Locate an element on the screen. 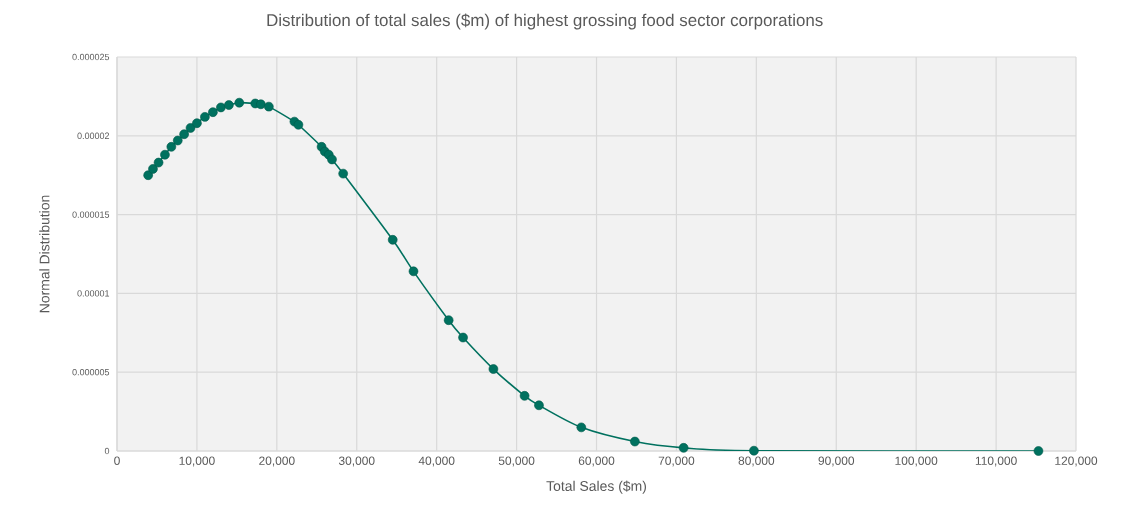 The image size is (1127, 513). x-tick-label: 90,000 is located at coordinates (836, 461).